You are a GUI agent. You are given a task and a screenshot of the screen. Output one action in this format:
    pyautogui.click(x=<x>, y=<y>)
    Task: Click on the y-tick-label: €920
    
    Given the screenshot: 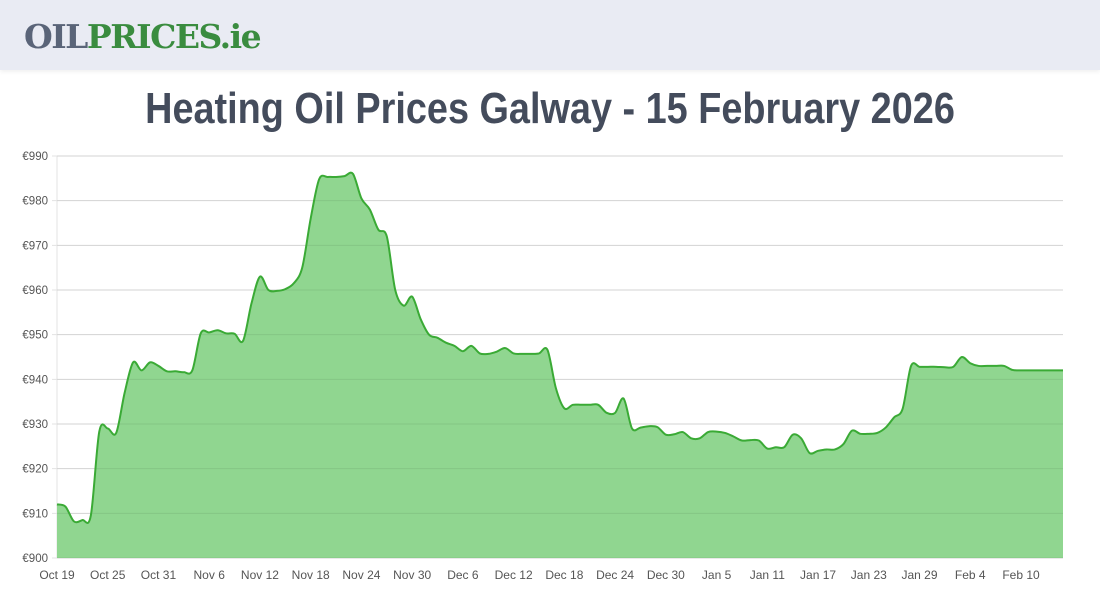 What is the action you would take?
    pyautogui.click(x=35, y=470)
    